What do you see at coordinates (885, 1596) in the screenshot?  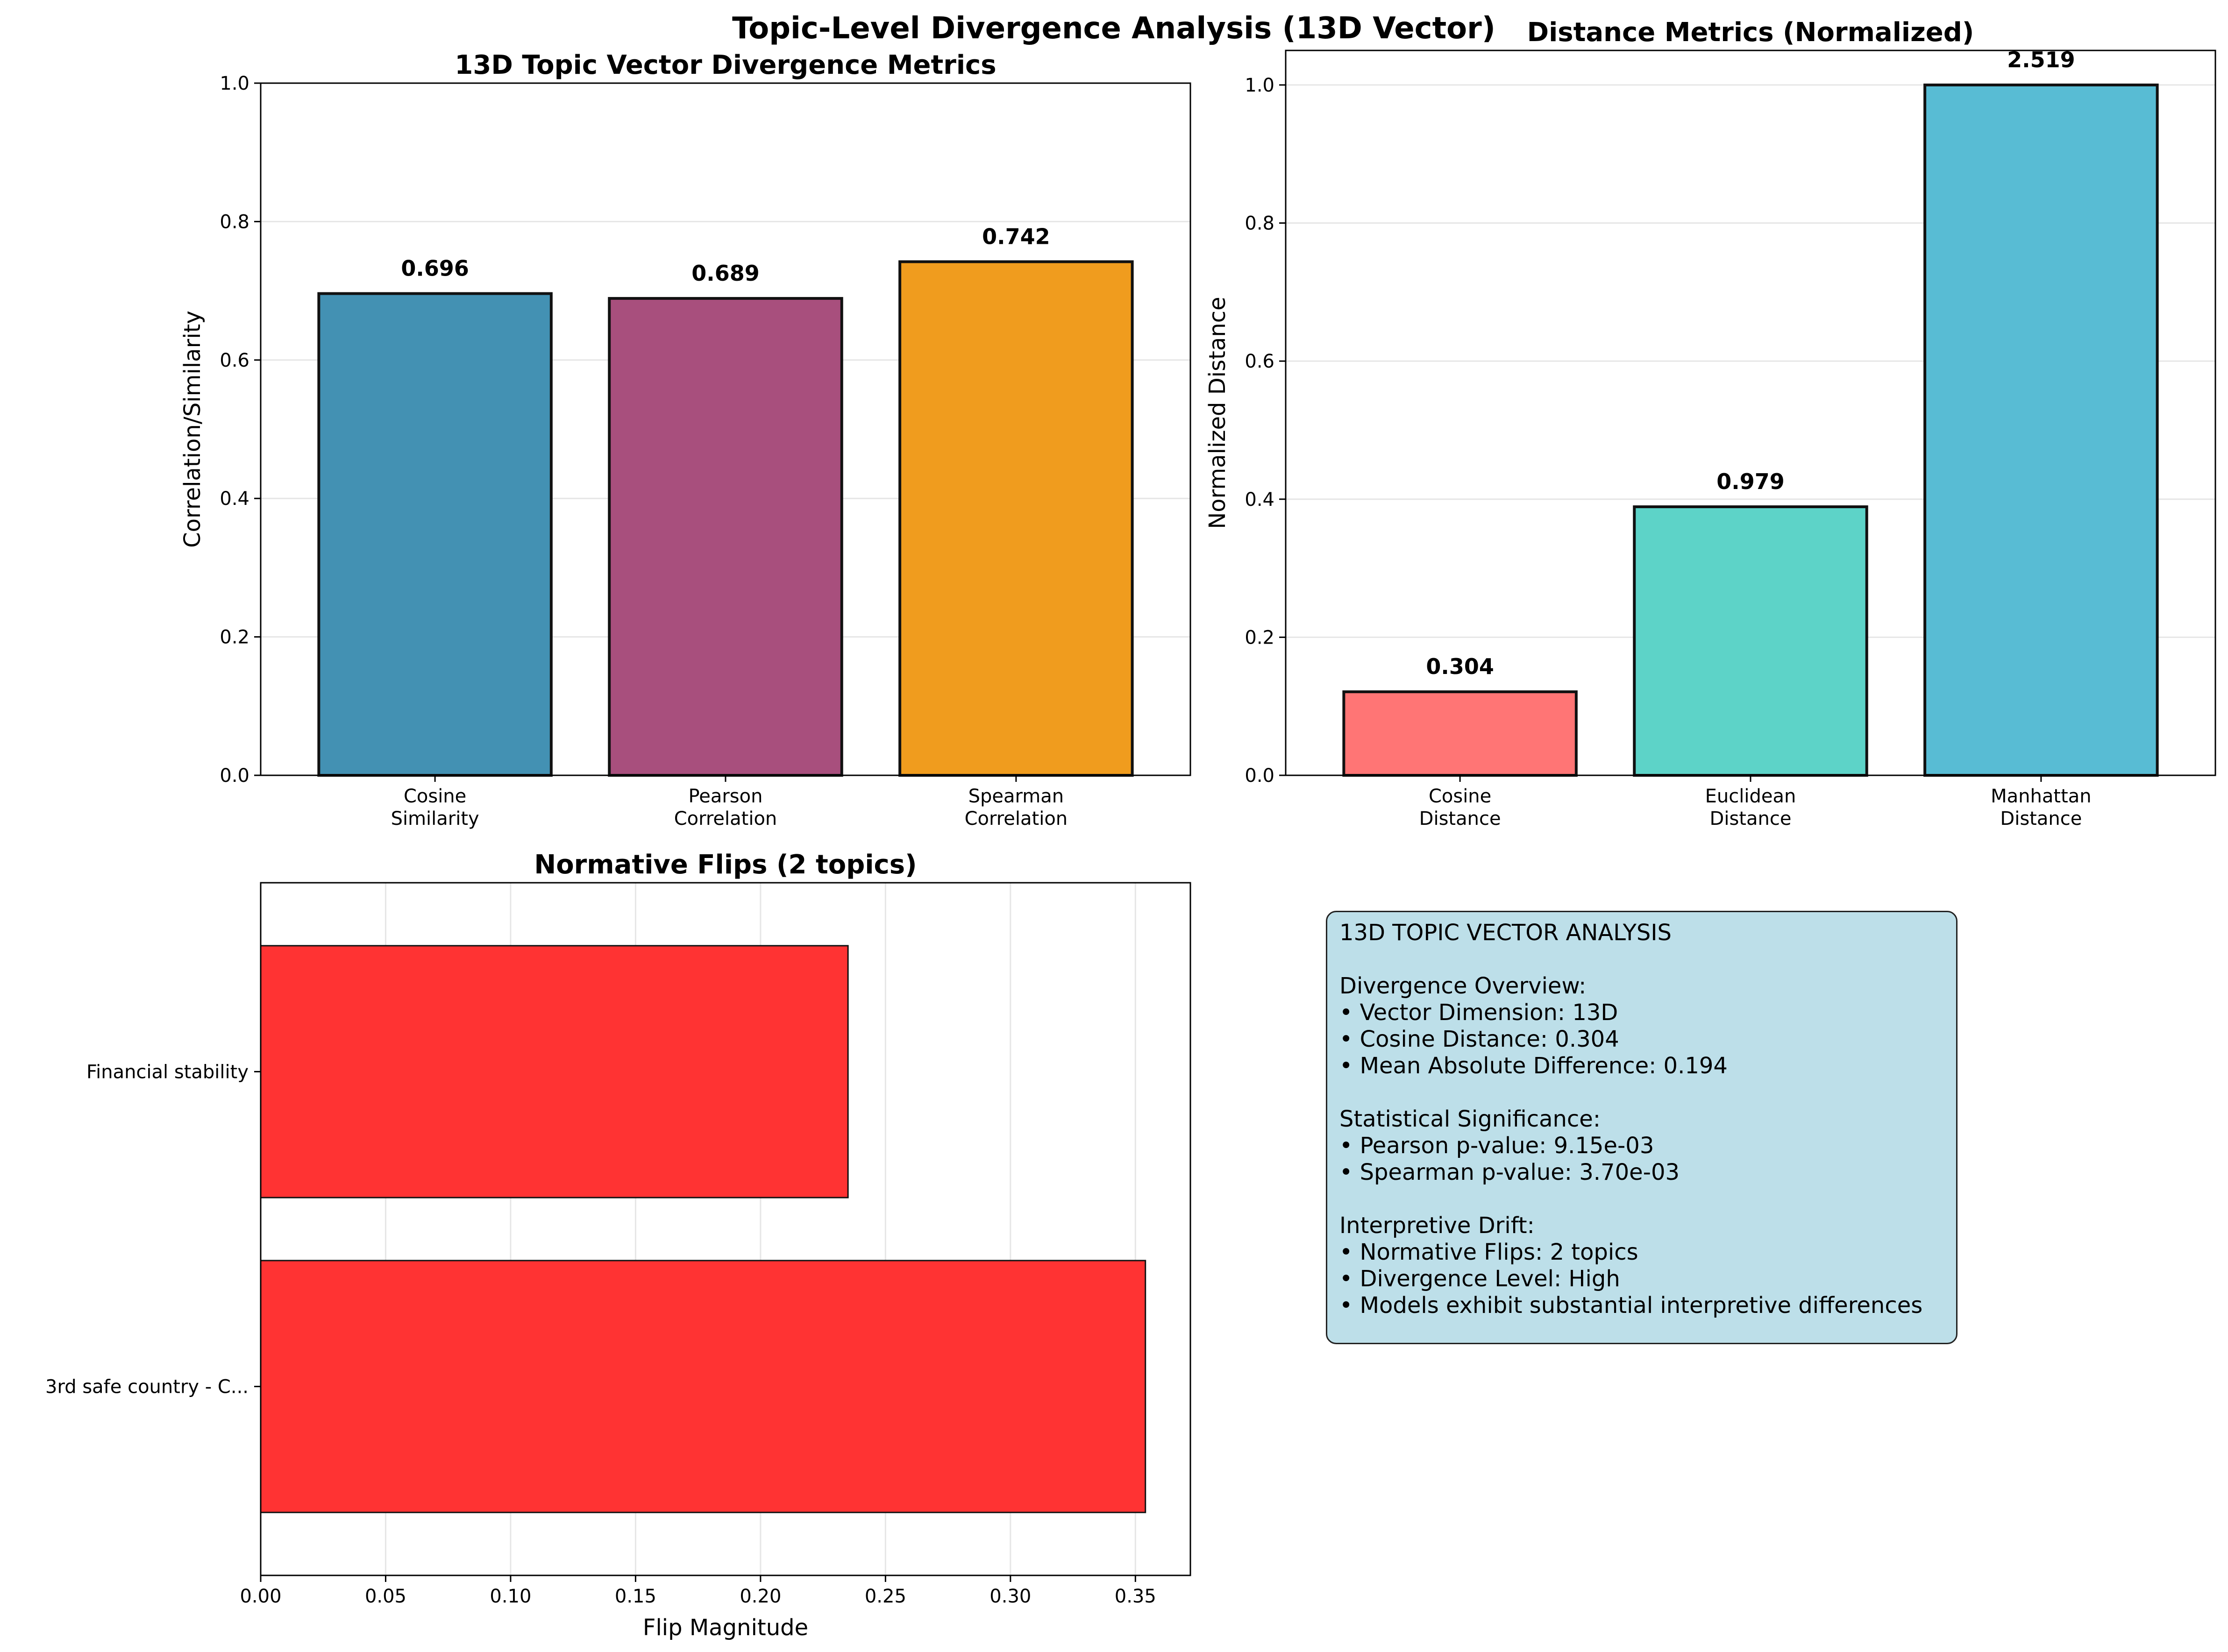 I see `x-tick-label: 0.25` at bounding box center [885, 1596].